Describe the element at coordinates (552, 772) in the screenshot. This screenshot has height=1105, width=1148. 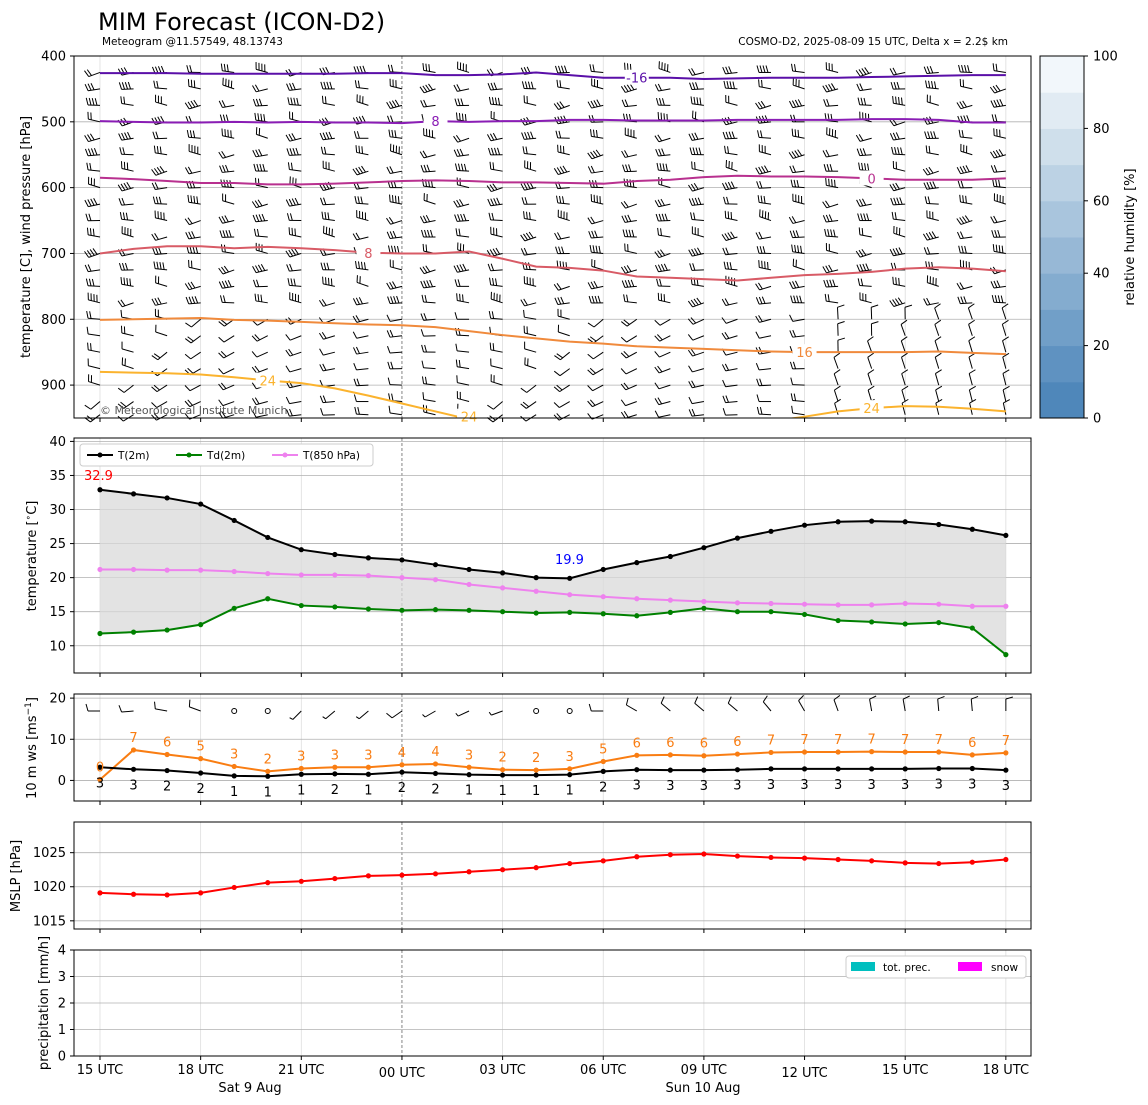
I see `mean-wind-line` at that location.